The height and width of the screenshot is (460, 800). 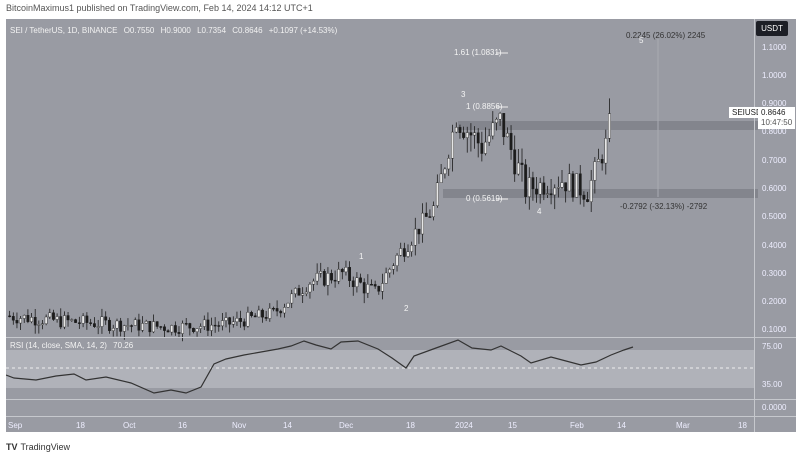 What do you see at coordinates (641, 40) in the screenshot?
I see `wave-5-label: 5` at bounding box center [641, 40].